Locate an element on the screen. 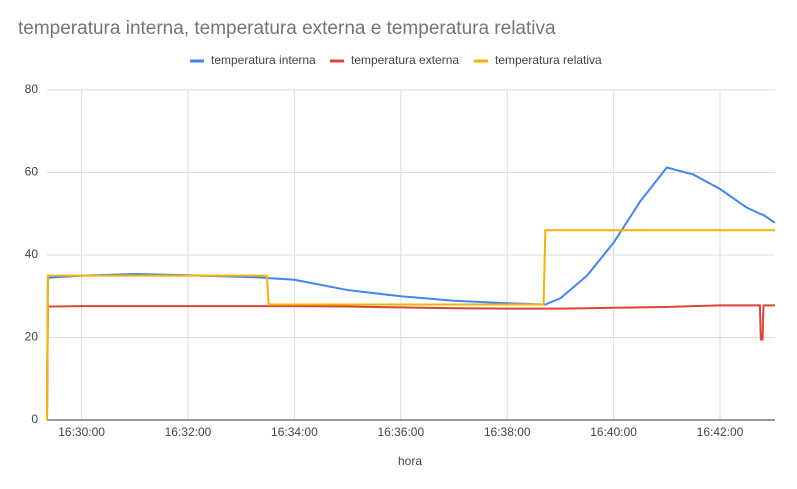 The height and width of the screenshot is (489, 797). y-tick-label: 0 is located at coordinates (34, 419).